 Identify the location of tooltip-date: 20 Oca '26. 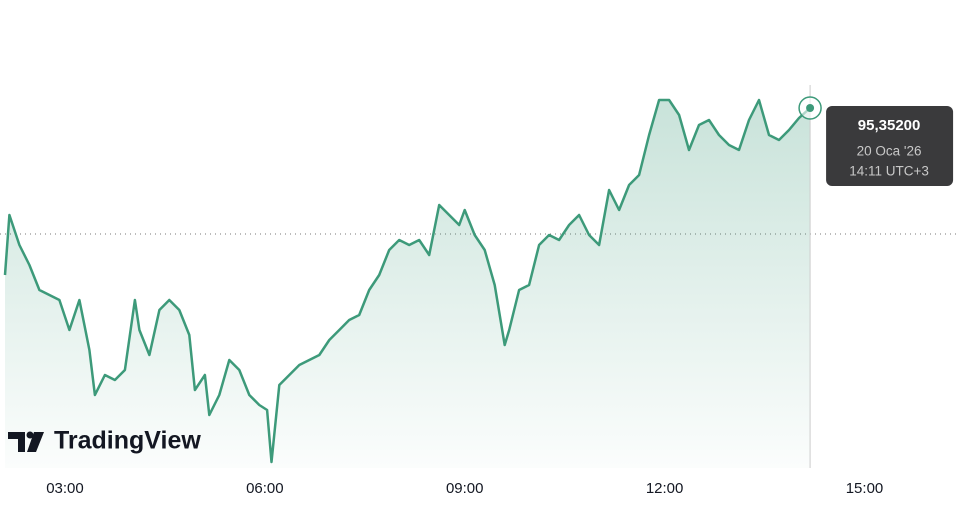
(889, 151).